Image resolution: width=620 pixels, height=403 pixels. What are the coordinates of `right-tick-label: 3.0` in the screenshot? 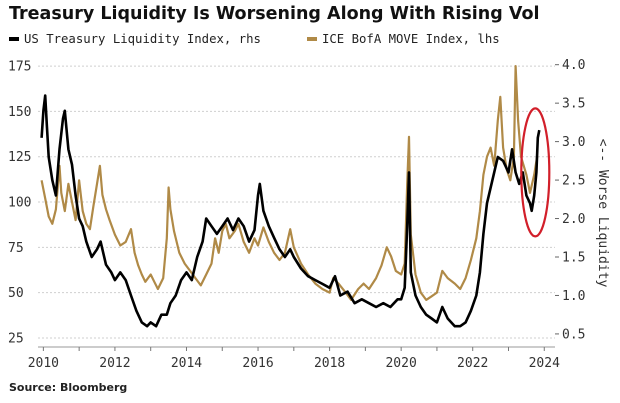 It's located at (573, 142).